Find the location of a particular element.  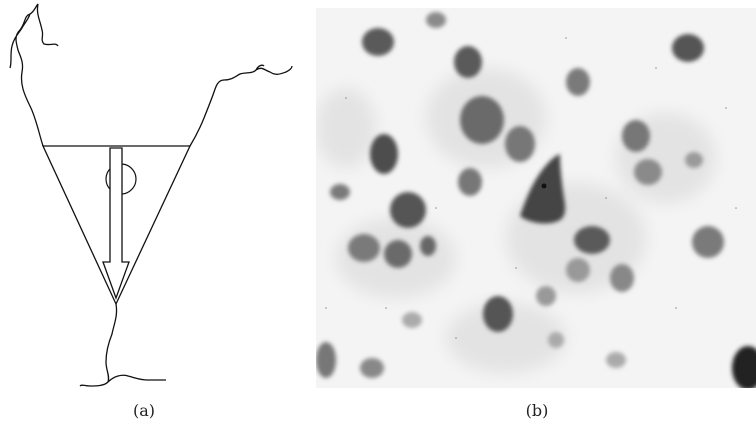

apical-dendrite-right is located at coordinates (241, 105).